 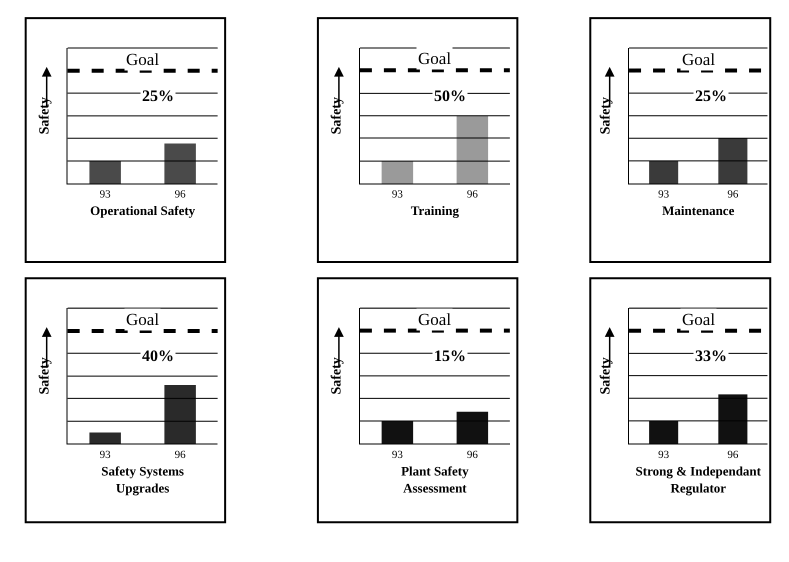 I want to click on x-axis-title: Safety Systems Upgrades, so click(x=142, y=479).